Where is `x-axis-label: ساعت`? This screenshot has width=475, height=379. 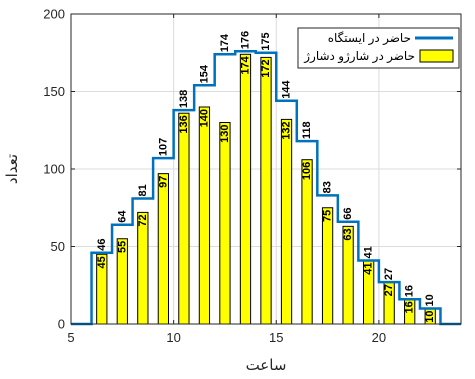 x-axis-label: ساعت is located at coordinates (266, 365).